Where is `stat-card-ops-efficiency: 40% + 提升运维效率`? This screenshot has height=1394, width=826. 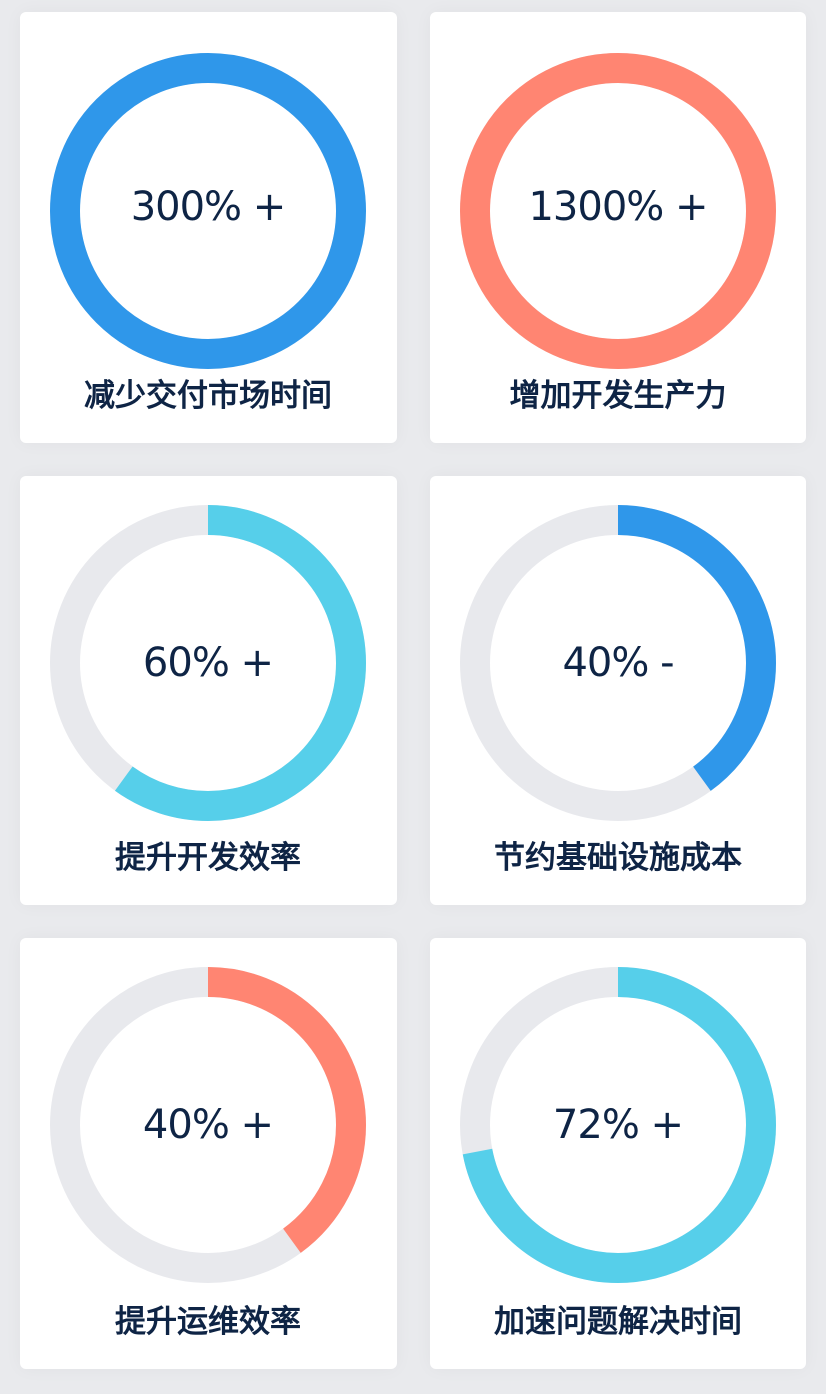
stat-card-ops-efficiency: 40% + 提升运维效率 is located at coordinates (208, 1153).